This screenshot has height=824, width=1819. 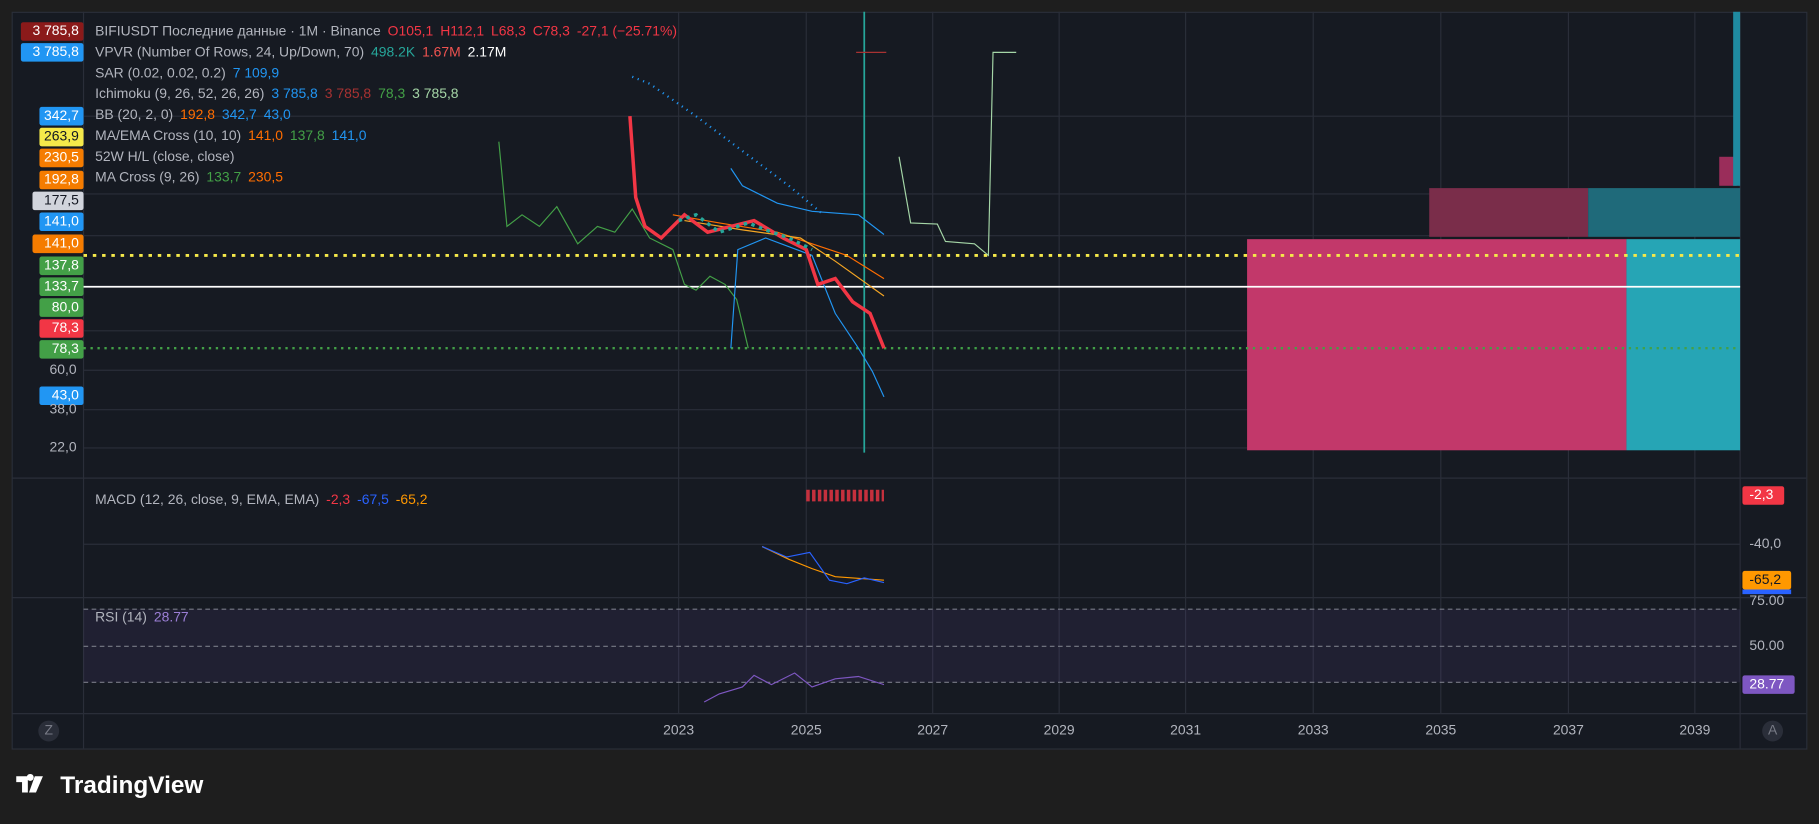 What do you see at coordinates (62, 447) in the screenshot?
I see `price-axis-label: 22,0` at bounding box center [62, 447].